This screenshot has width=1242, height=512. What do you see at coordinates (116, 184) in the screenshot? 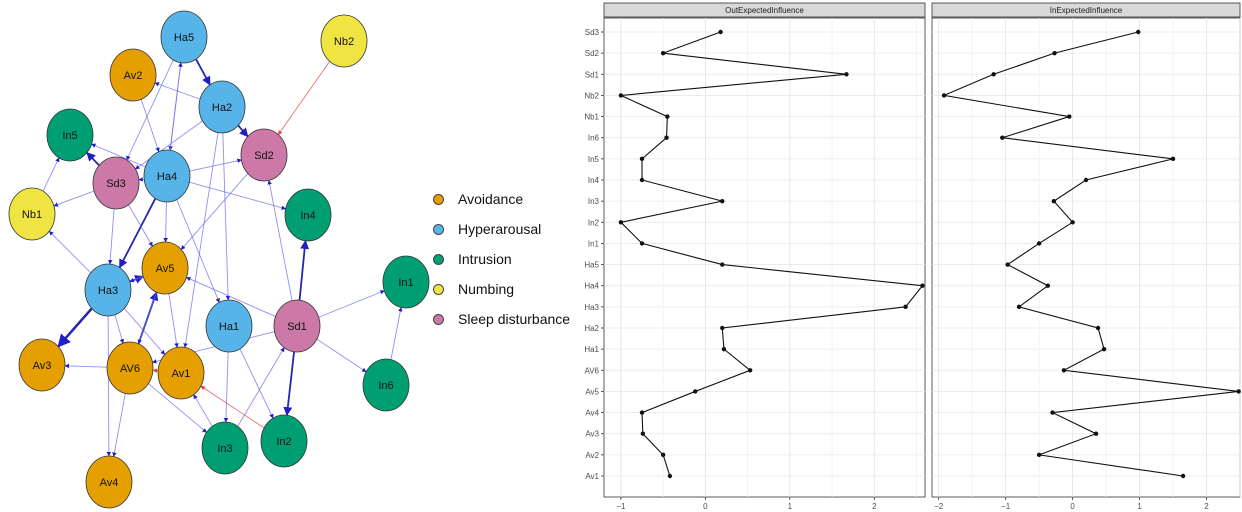
I see `node-label: Sd3` at bounding box center [116, 184].